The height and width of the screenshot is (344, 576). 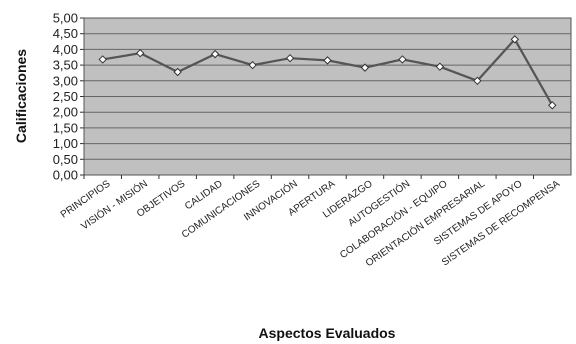 What do you see at coordinates (65, 33) in the screenshot?
I see `y-tick-label: 4,50` at bounding box center [65, 33].